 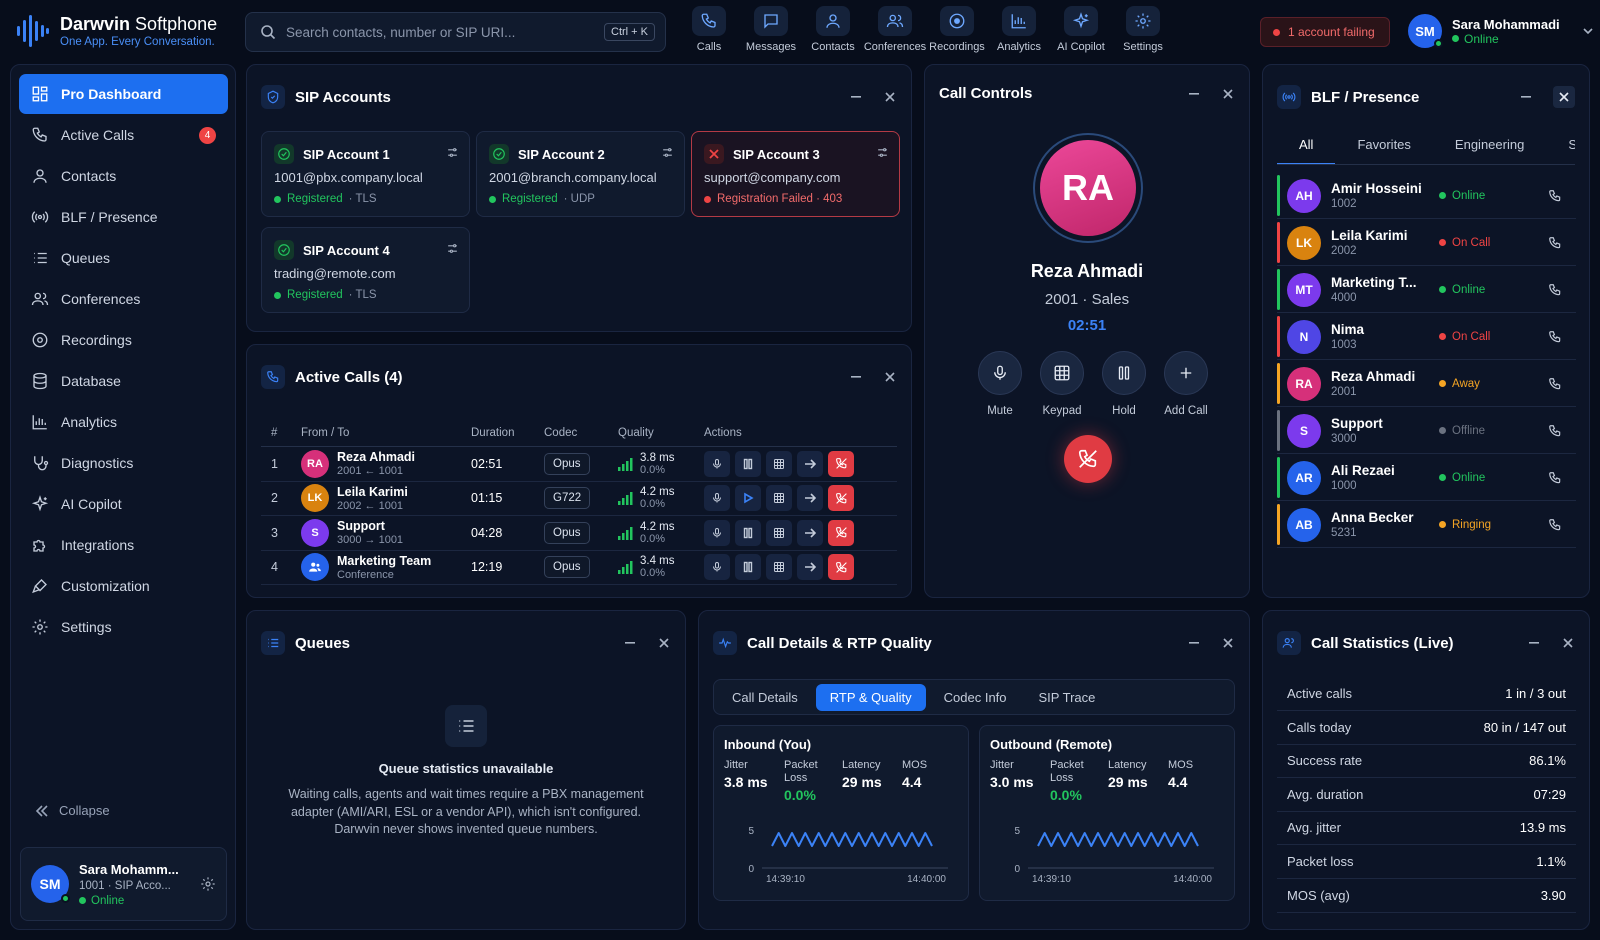 What do you see at coordinates (771, 29) in the screenshot?
I see `topnav-messages: Messages` at bounding box center [771, 29].